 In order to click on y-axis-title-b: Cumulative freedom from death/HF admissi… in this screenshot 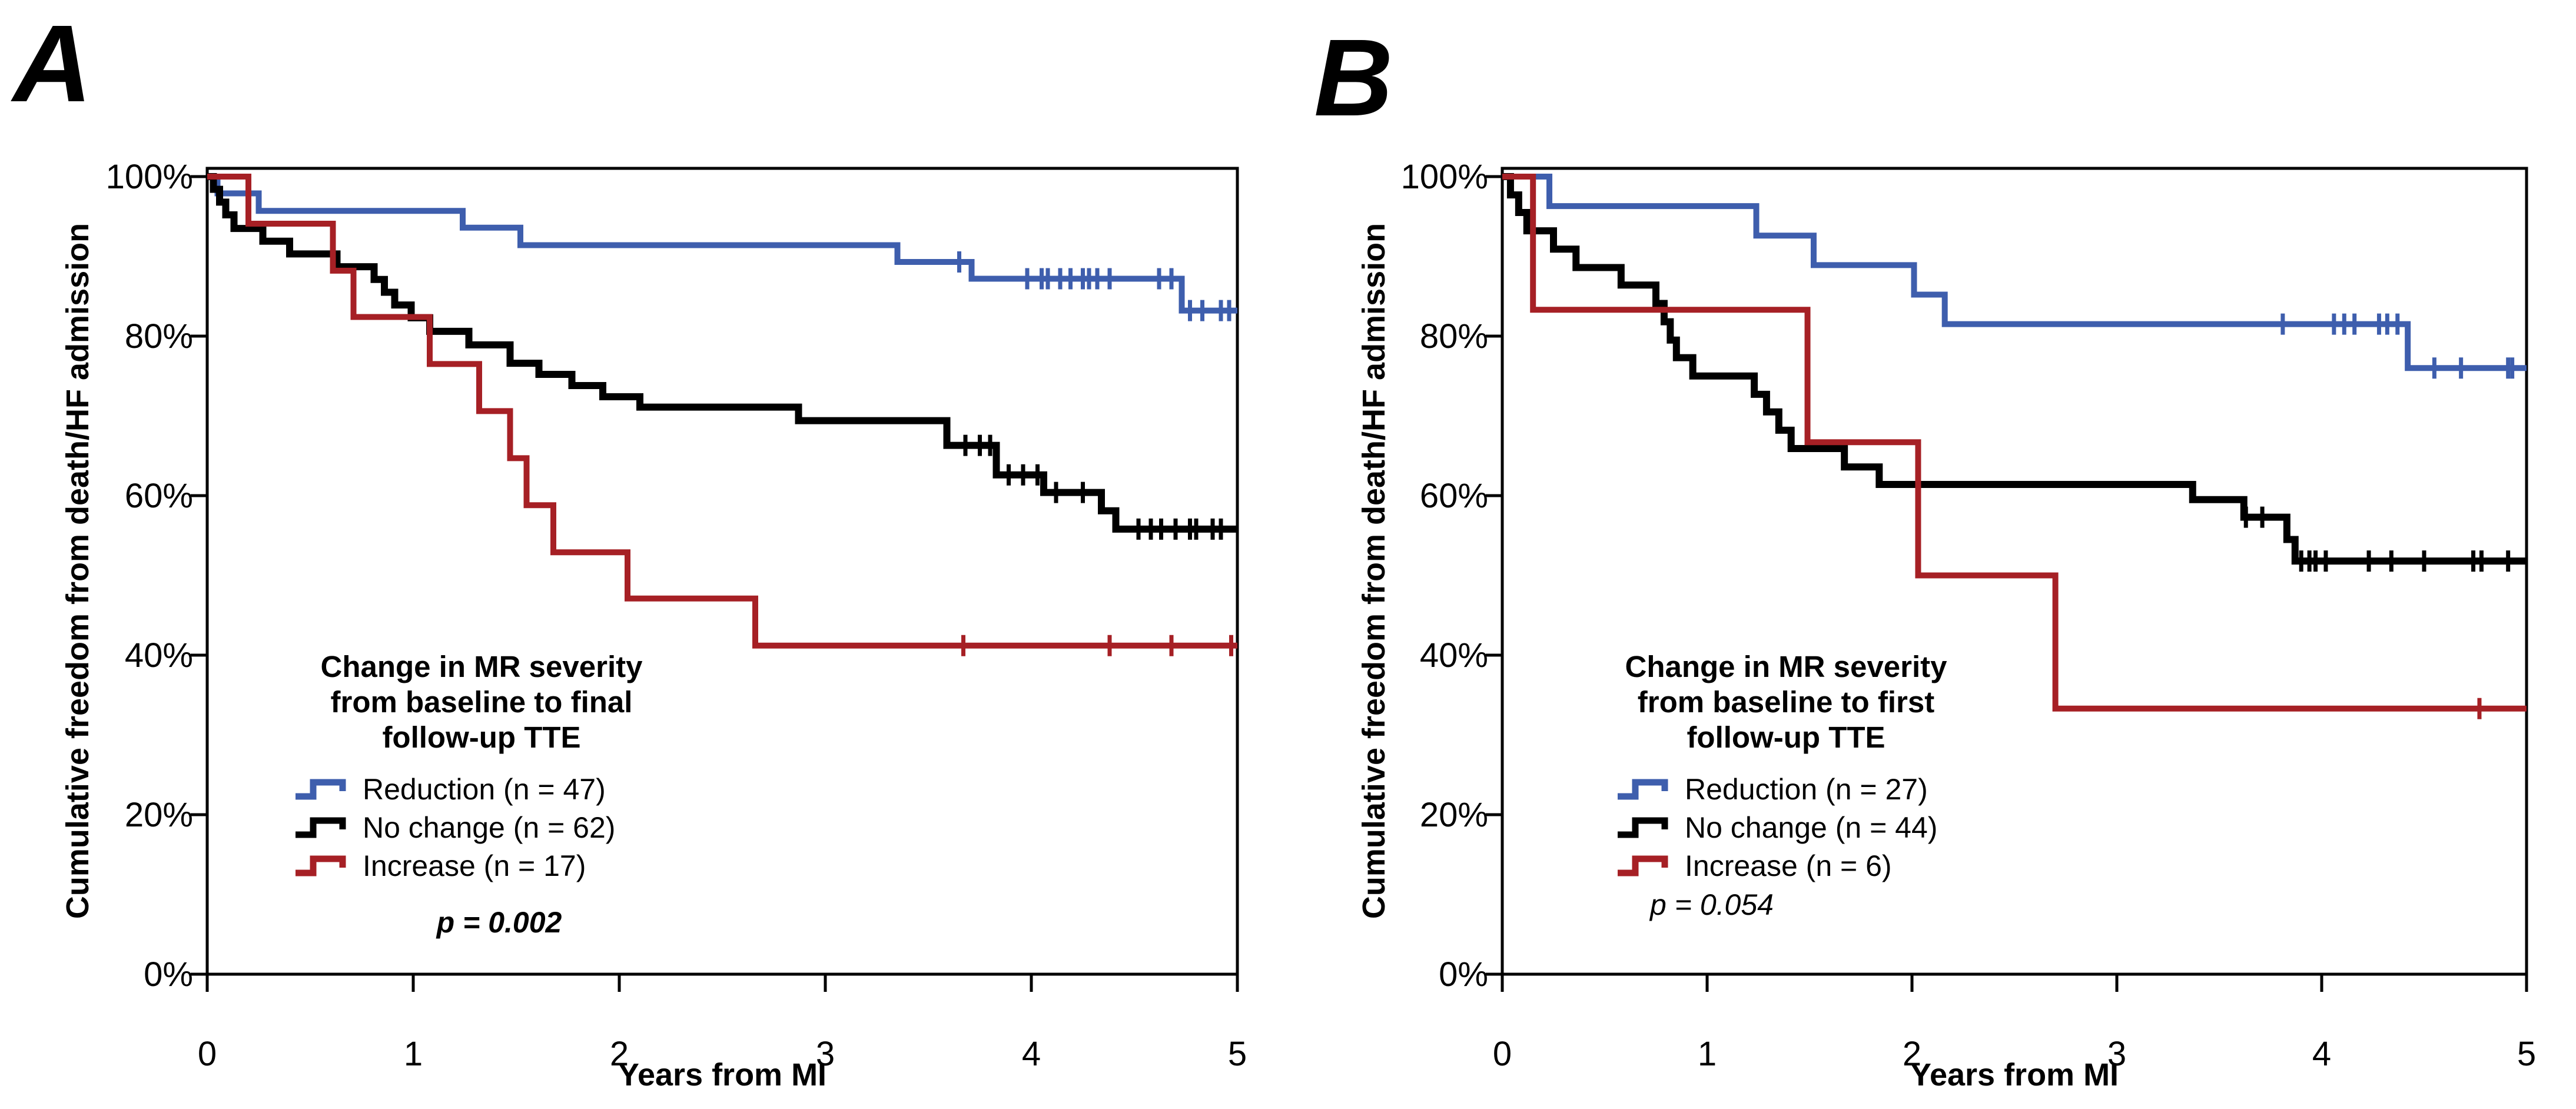, I will do `click(1374, 571)`.